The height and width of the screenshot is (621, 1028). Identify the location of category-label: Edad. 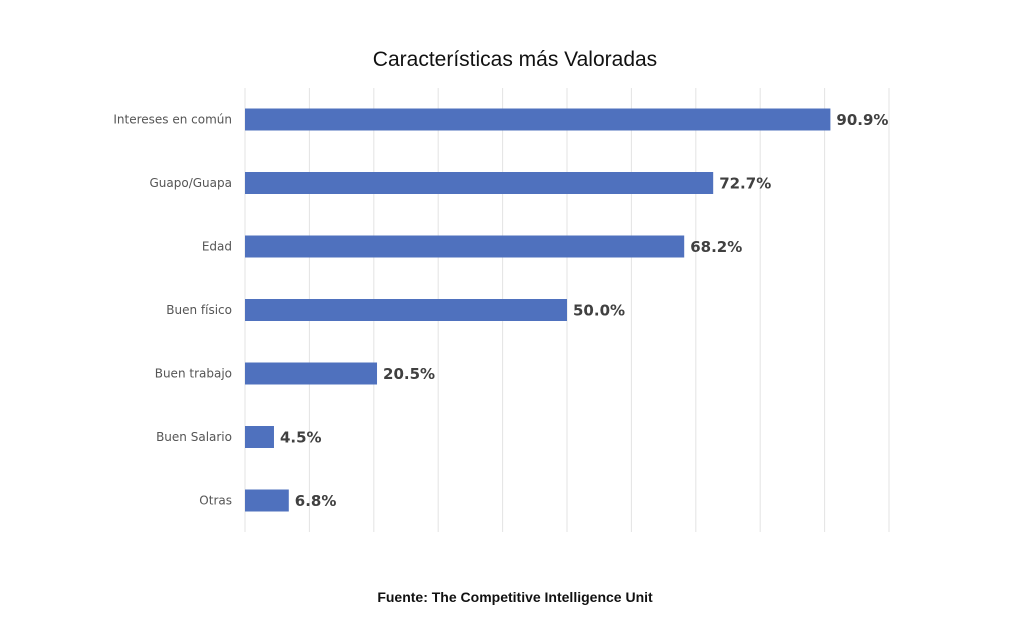
(217, 247).